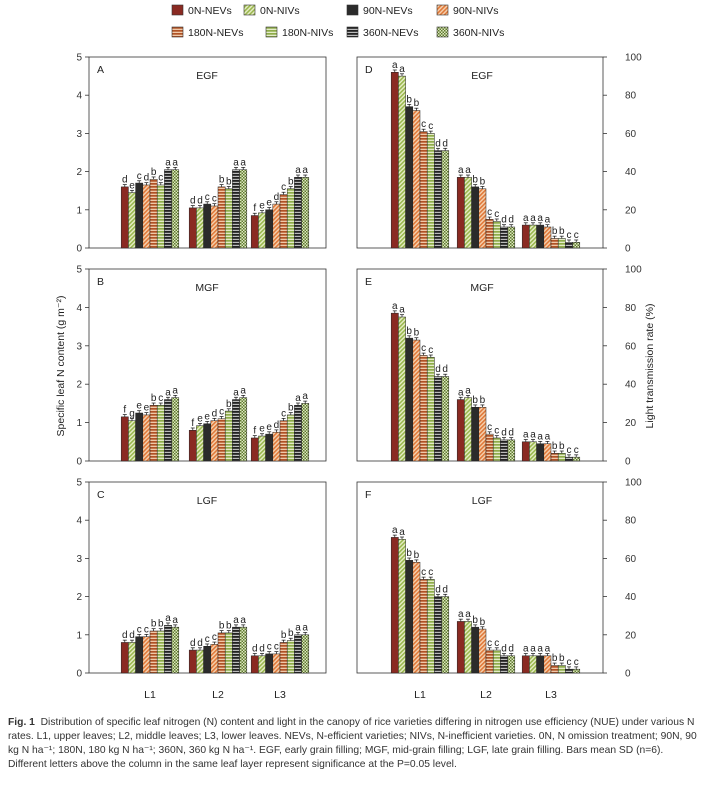 The image size is (711, 807). What do you see at coordinates (390, 33) in the screenshot?
I see `legend-label: 360N-NEVs` at bounding box center [390, 33].